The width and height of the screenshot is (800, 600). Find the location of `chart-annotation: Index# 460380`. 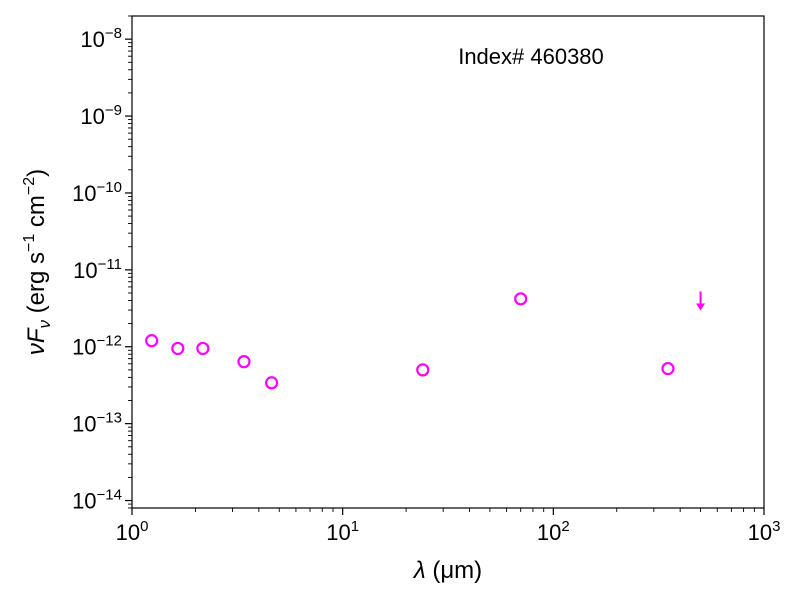

chart-annotation: Index# 460380 is located at coordinates (531, 56).